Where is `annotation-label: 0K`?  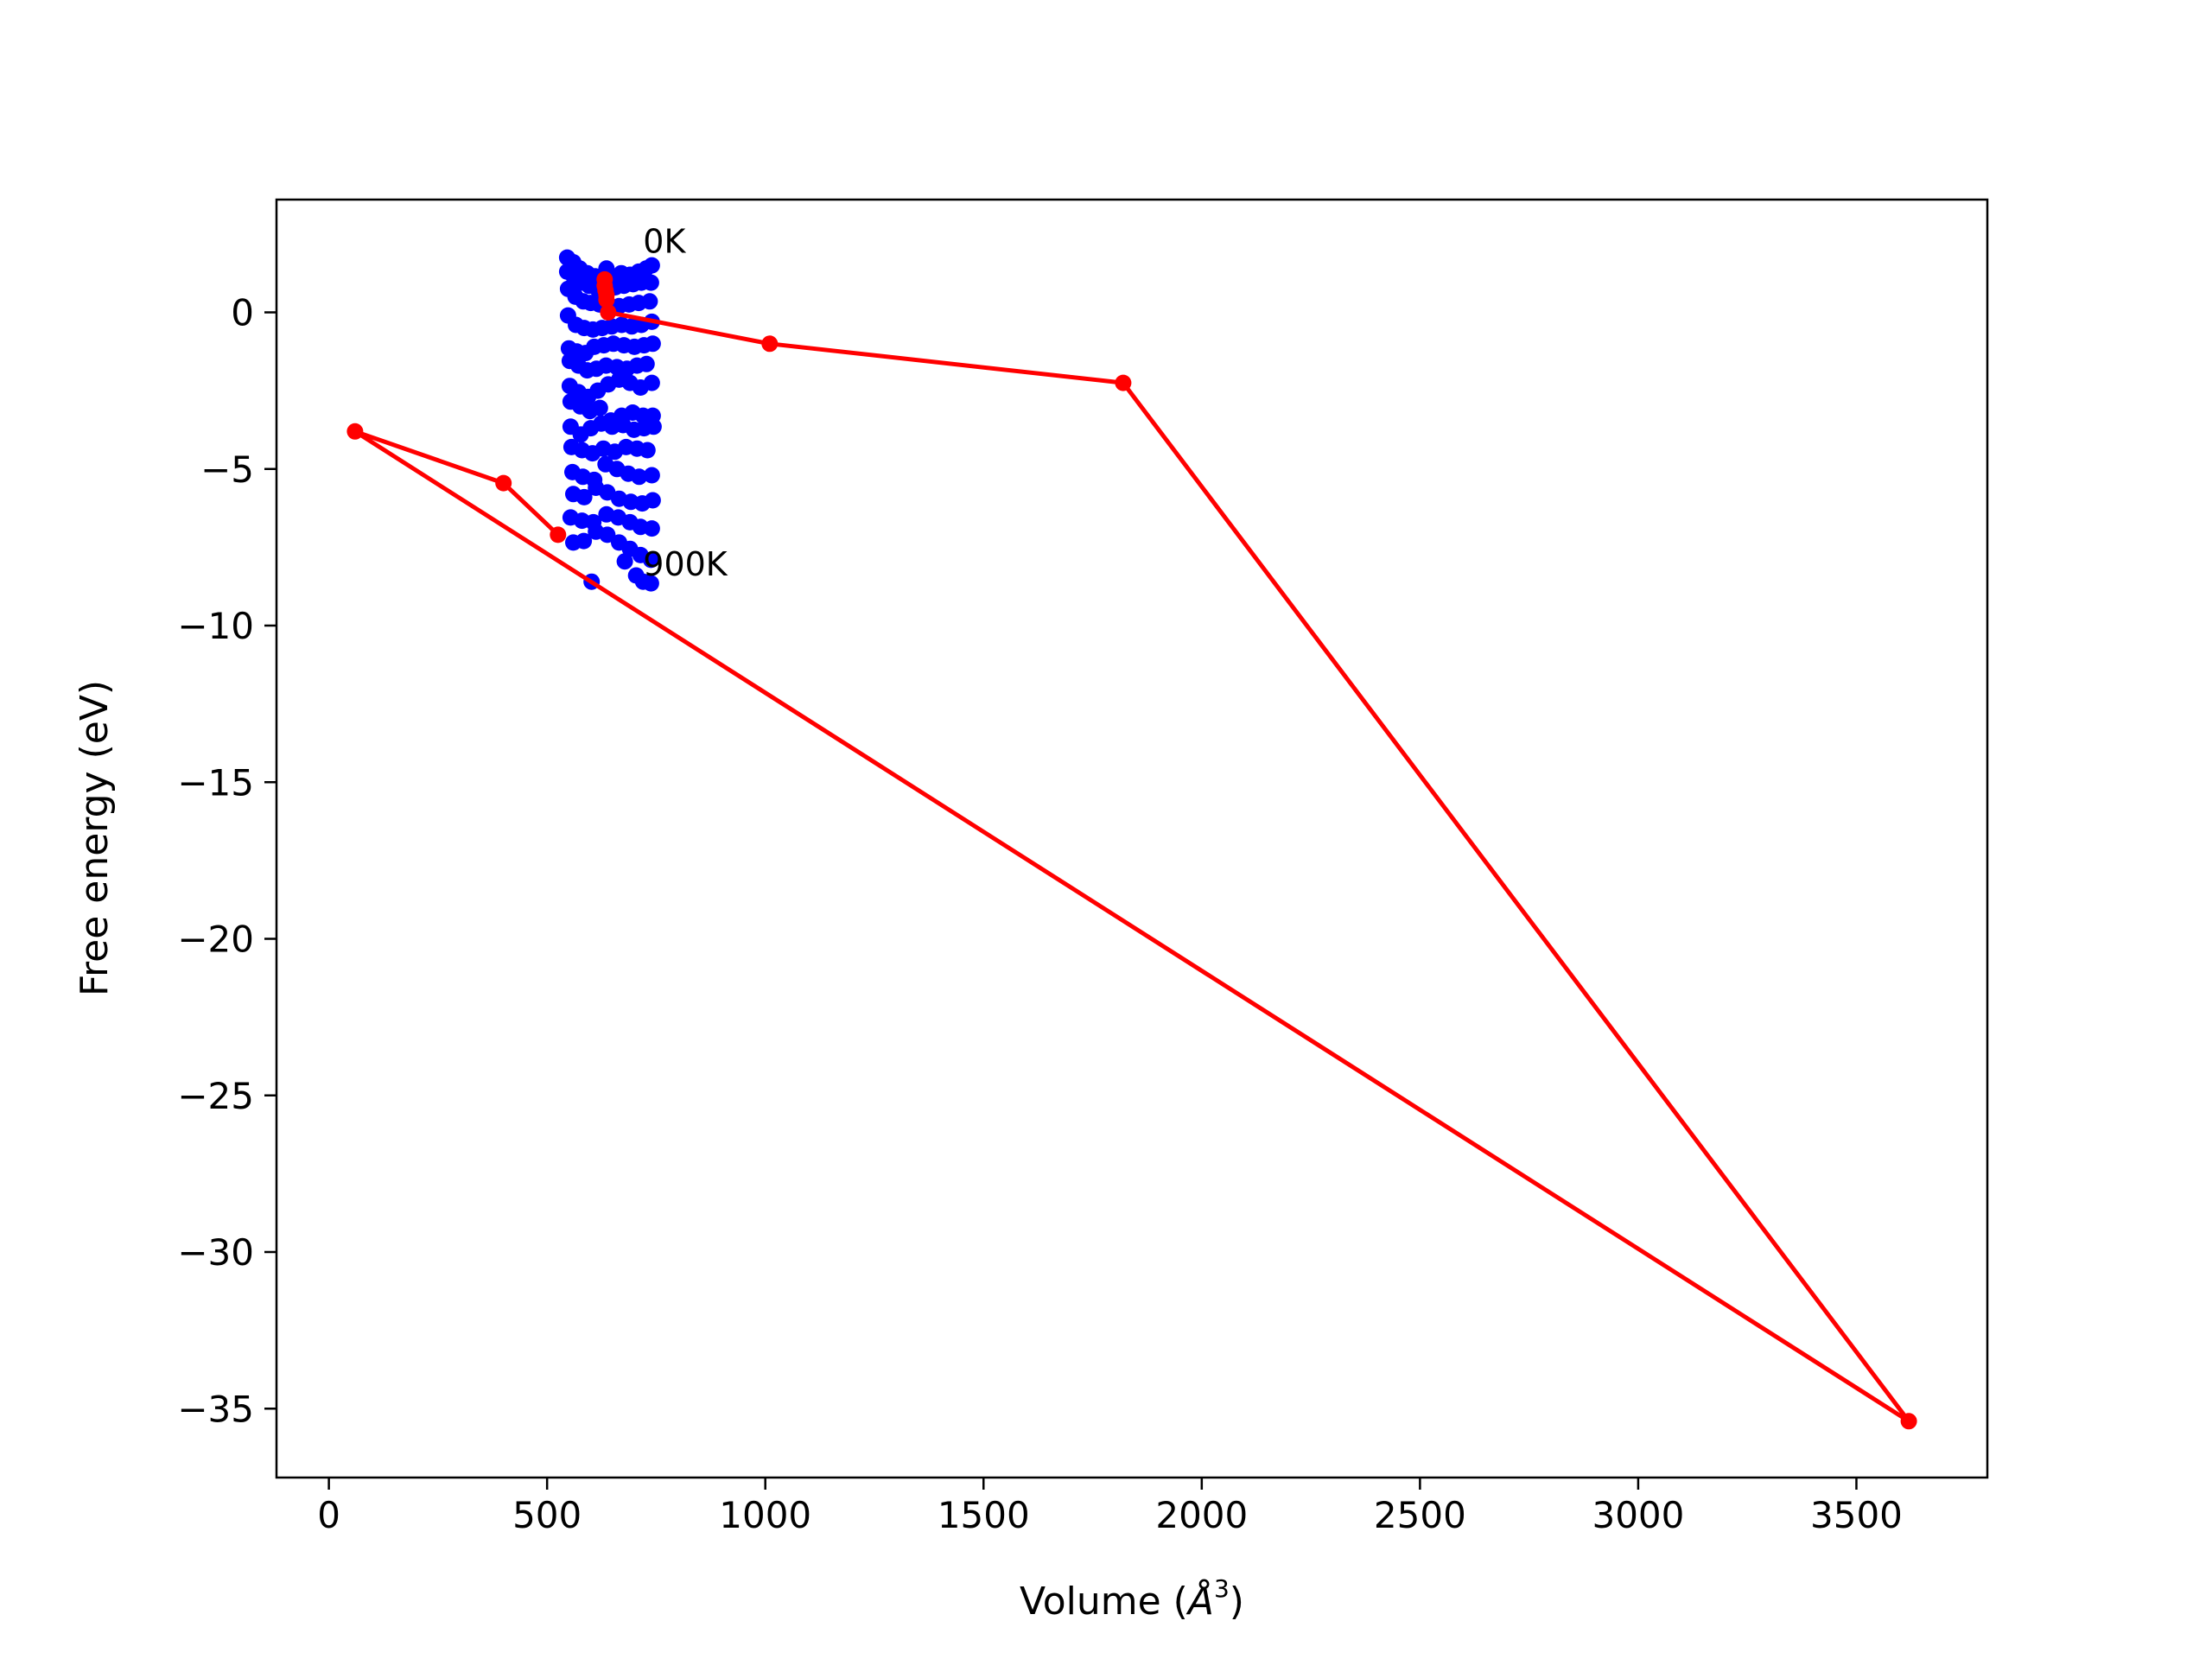
annotation-label: 0K is located at coordinates (664, 242).